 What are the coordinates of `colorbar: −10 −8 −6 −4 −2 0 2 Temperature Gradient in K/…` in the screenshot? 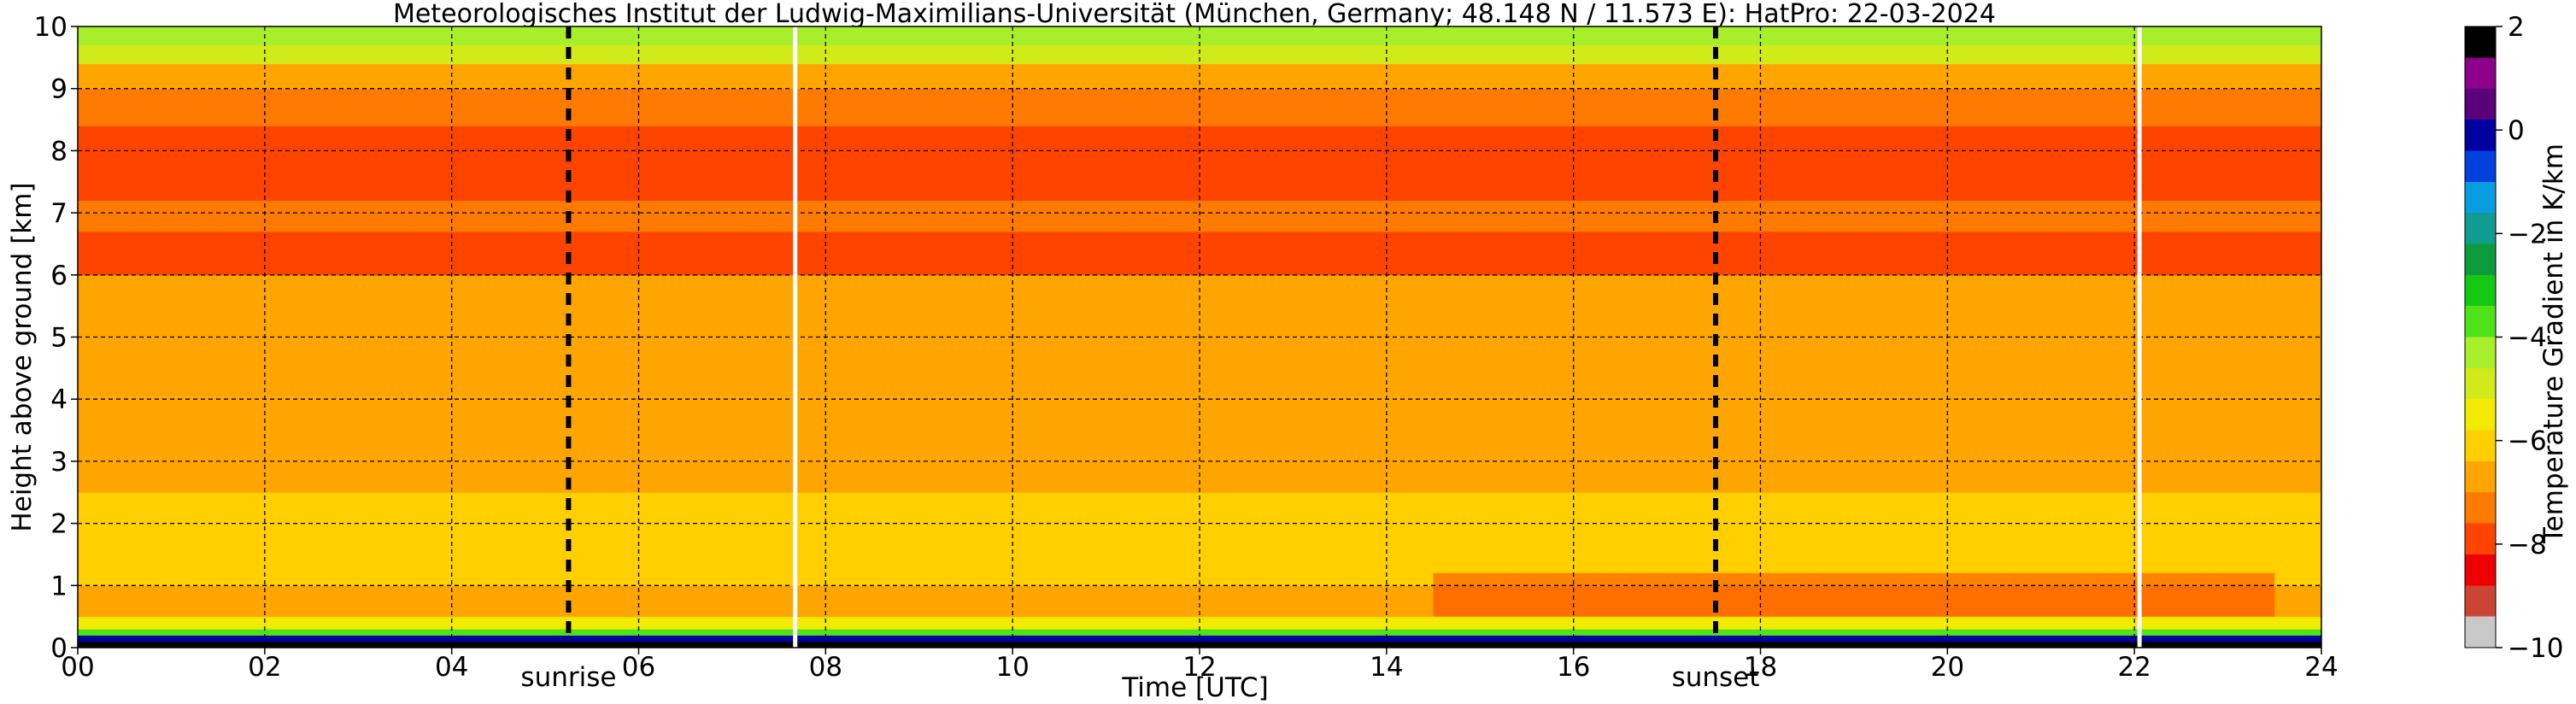 It's located at (2516, 338).